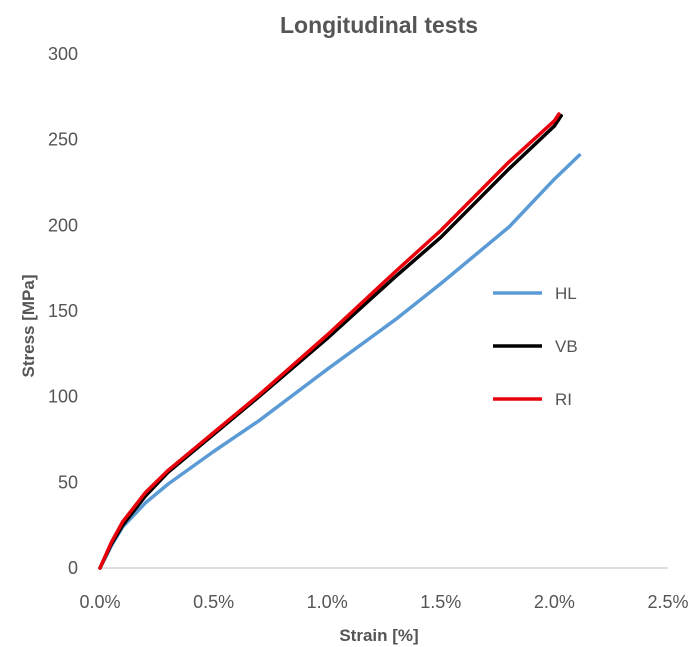  I want to click on chart-title: Longitudinal tests, so click(379, 25).